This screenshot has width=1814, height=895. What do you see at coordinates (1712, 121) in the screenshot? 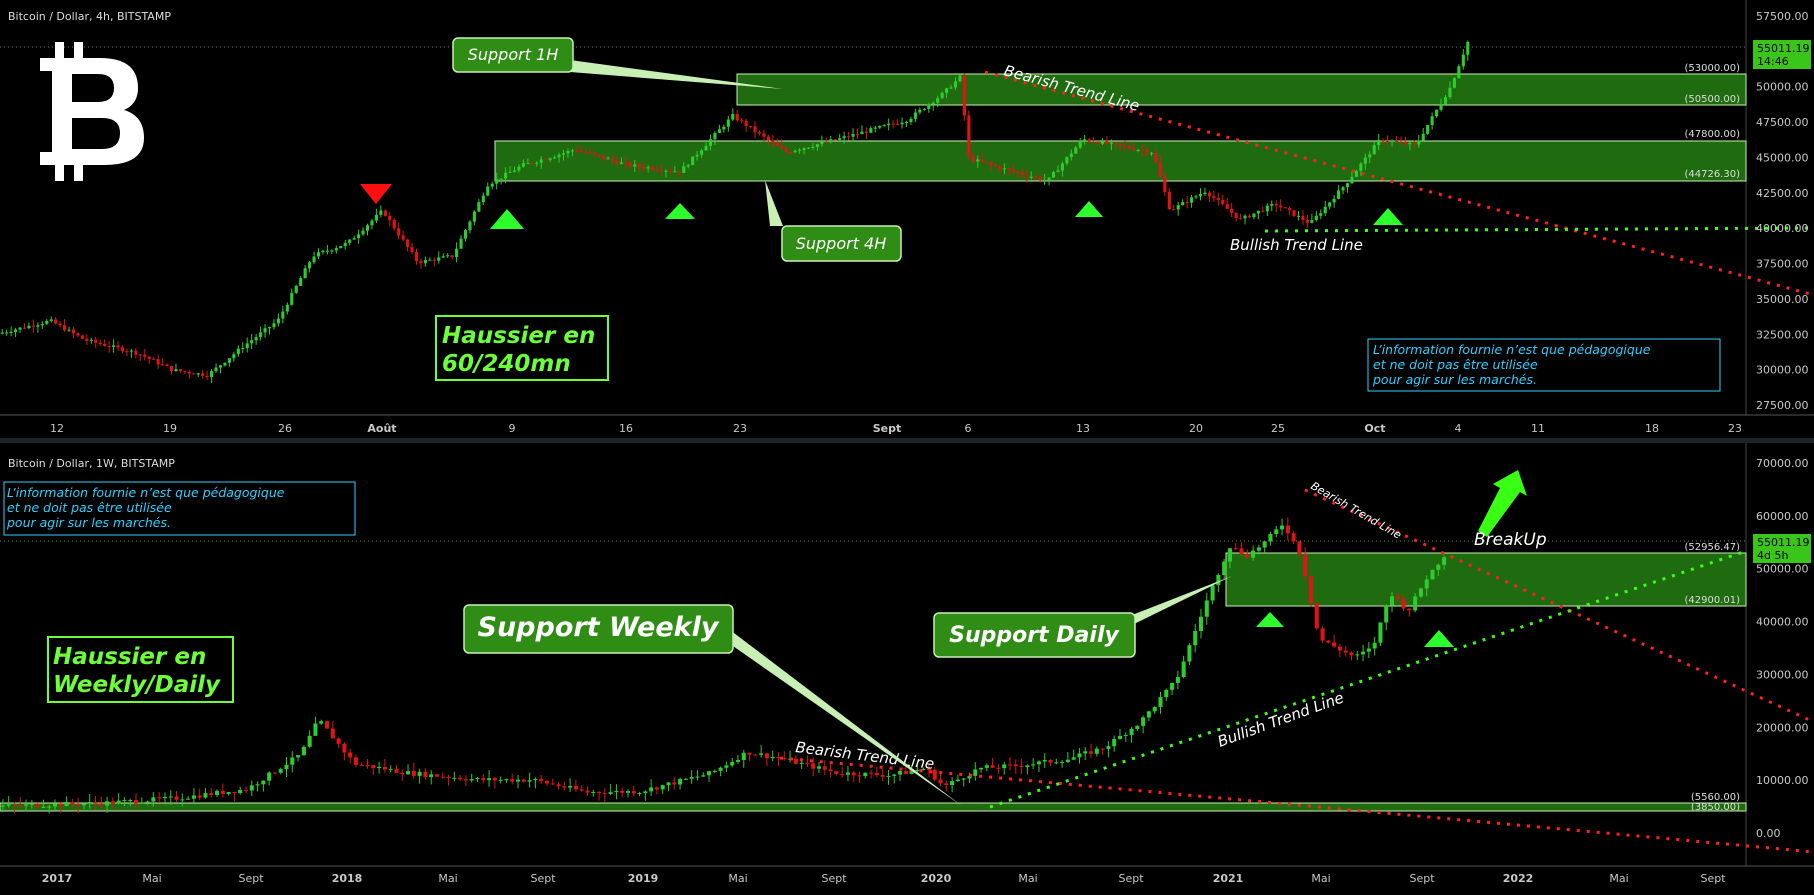
I see `top-zone-labels: (53000.00) (50500.00) (47800.00) (44726.30)` at bounding box center [1712, 121].